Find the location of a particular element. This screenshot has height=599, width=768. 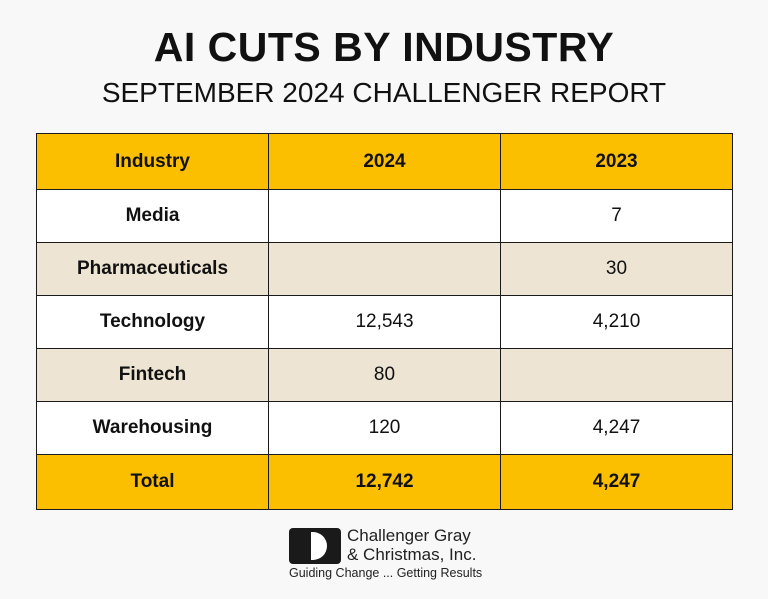

industry-cell: Media is located at coordinates (152, 216).